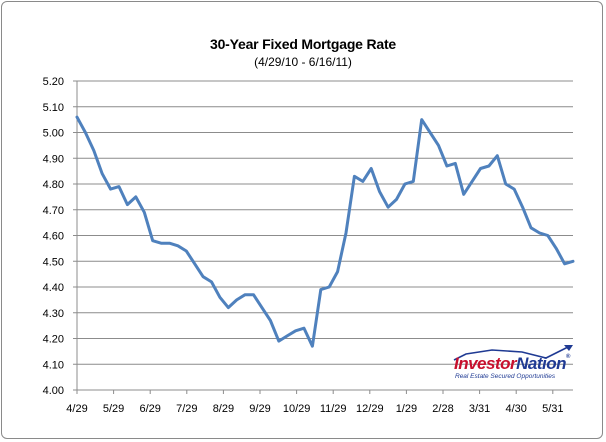 This screenshot has width=606, height=442. I want to click on y-tick-label: 4.40, so click(53, 288).